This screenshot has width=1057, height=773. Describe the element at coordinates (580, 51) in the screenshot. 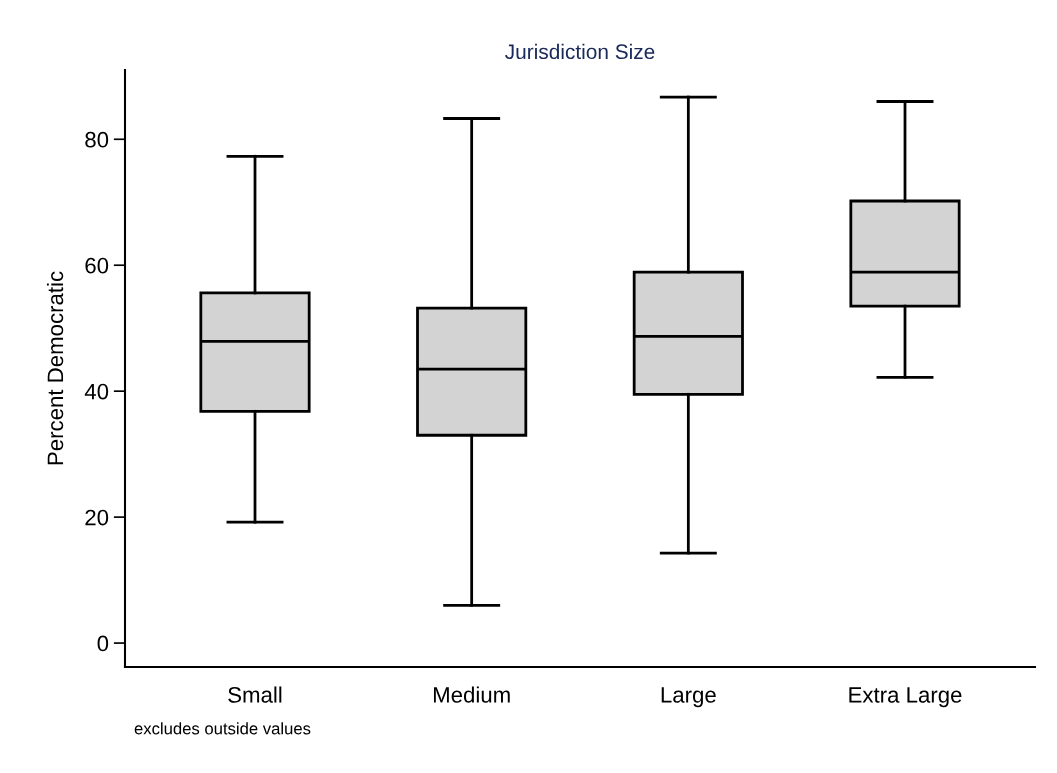

I see `chart-title: Jurisdiction Size` at that location.